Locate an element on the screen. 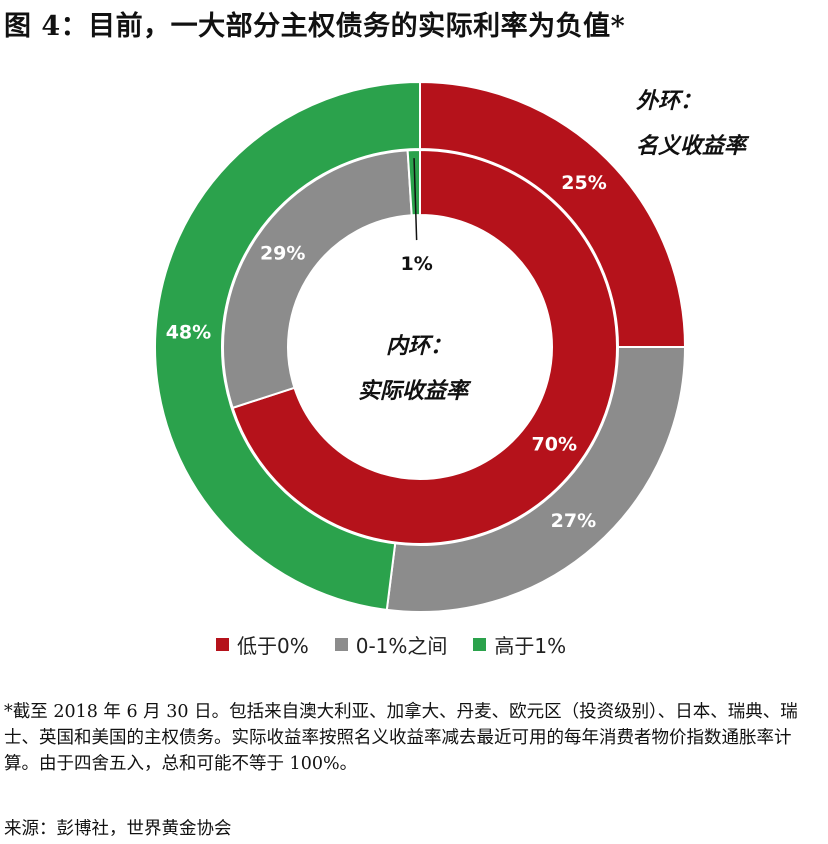 Image resolution: width=828 pixels, height=844 pixels. outer-ring-data-label-1: 27% is located at coordinates (573, 521).